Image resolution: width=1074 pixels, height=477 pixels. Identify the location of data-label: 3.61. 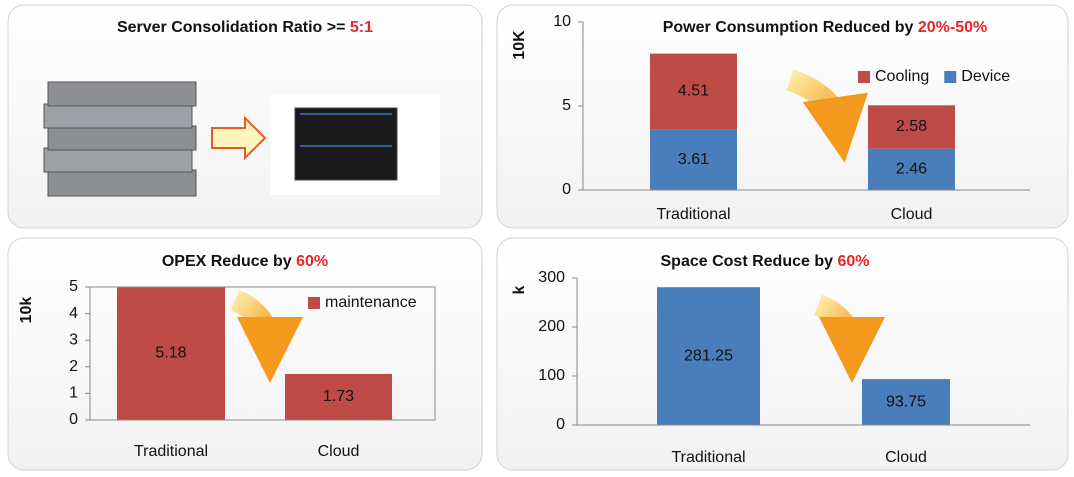
(693, 159).